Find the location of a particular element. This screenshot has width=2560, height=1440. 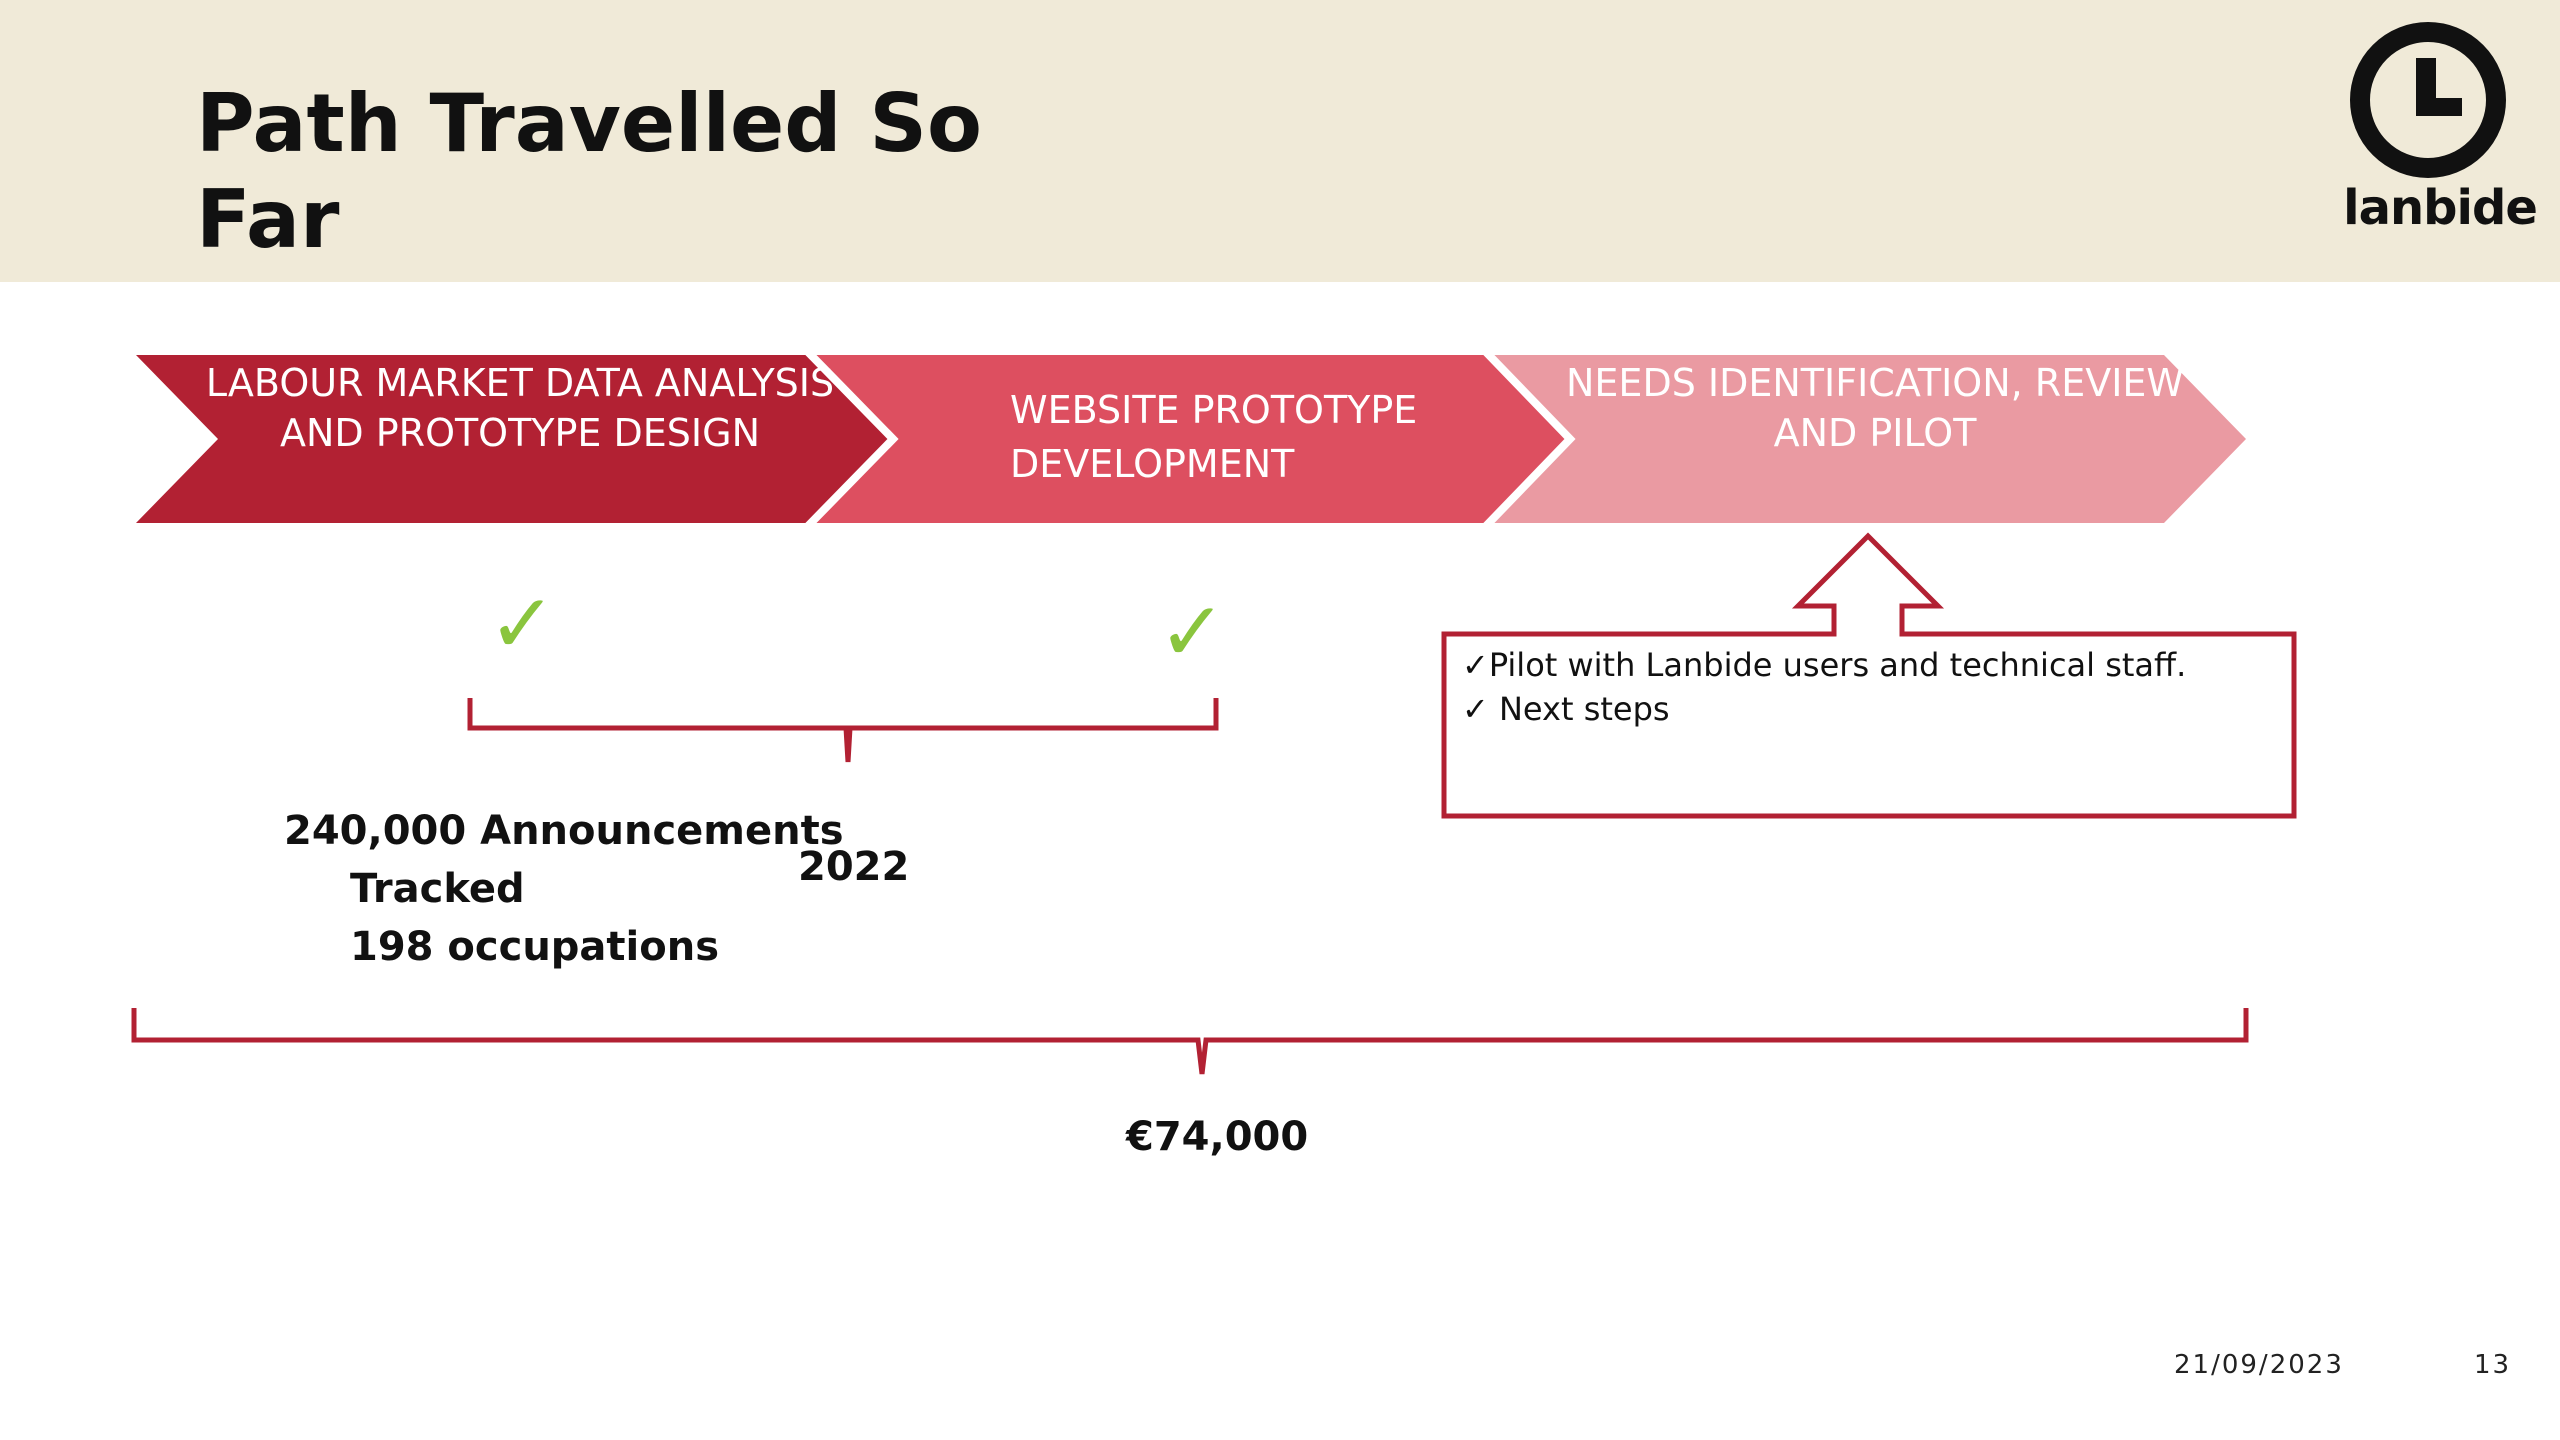

check-icon-stage-2: ✓ is located at coordinates (1192, 632).